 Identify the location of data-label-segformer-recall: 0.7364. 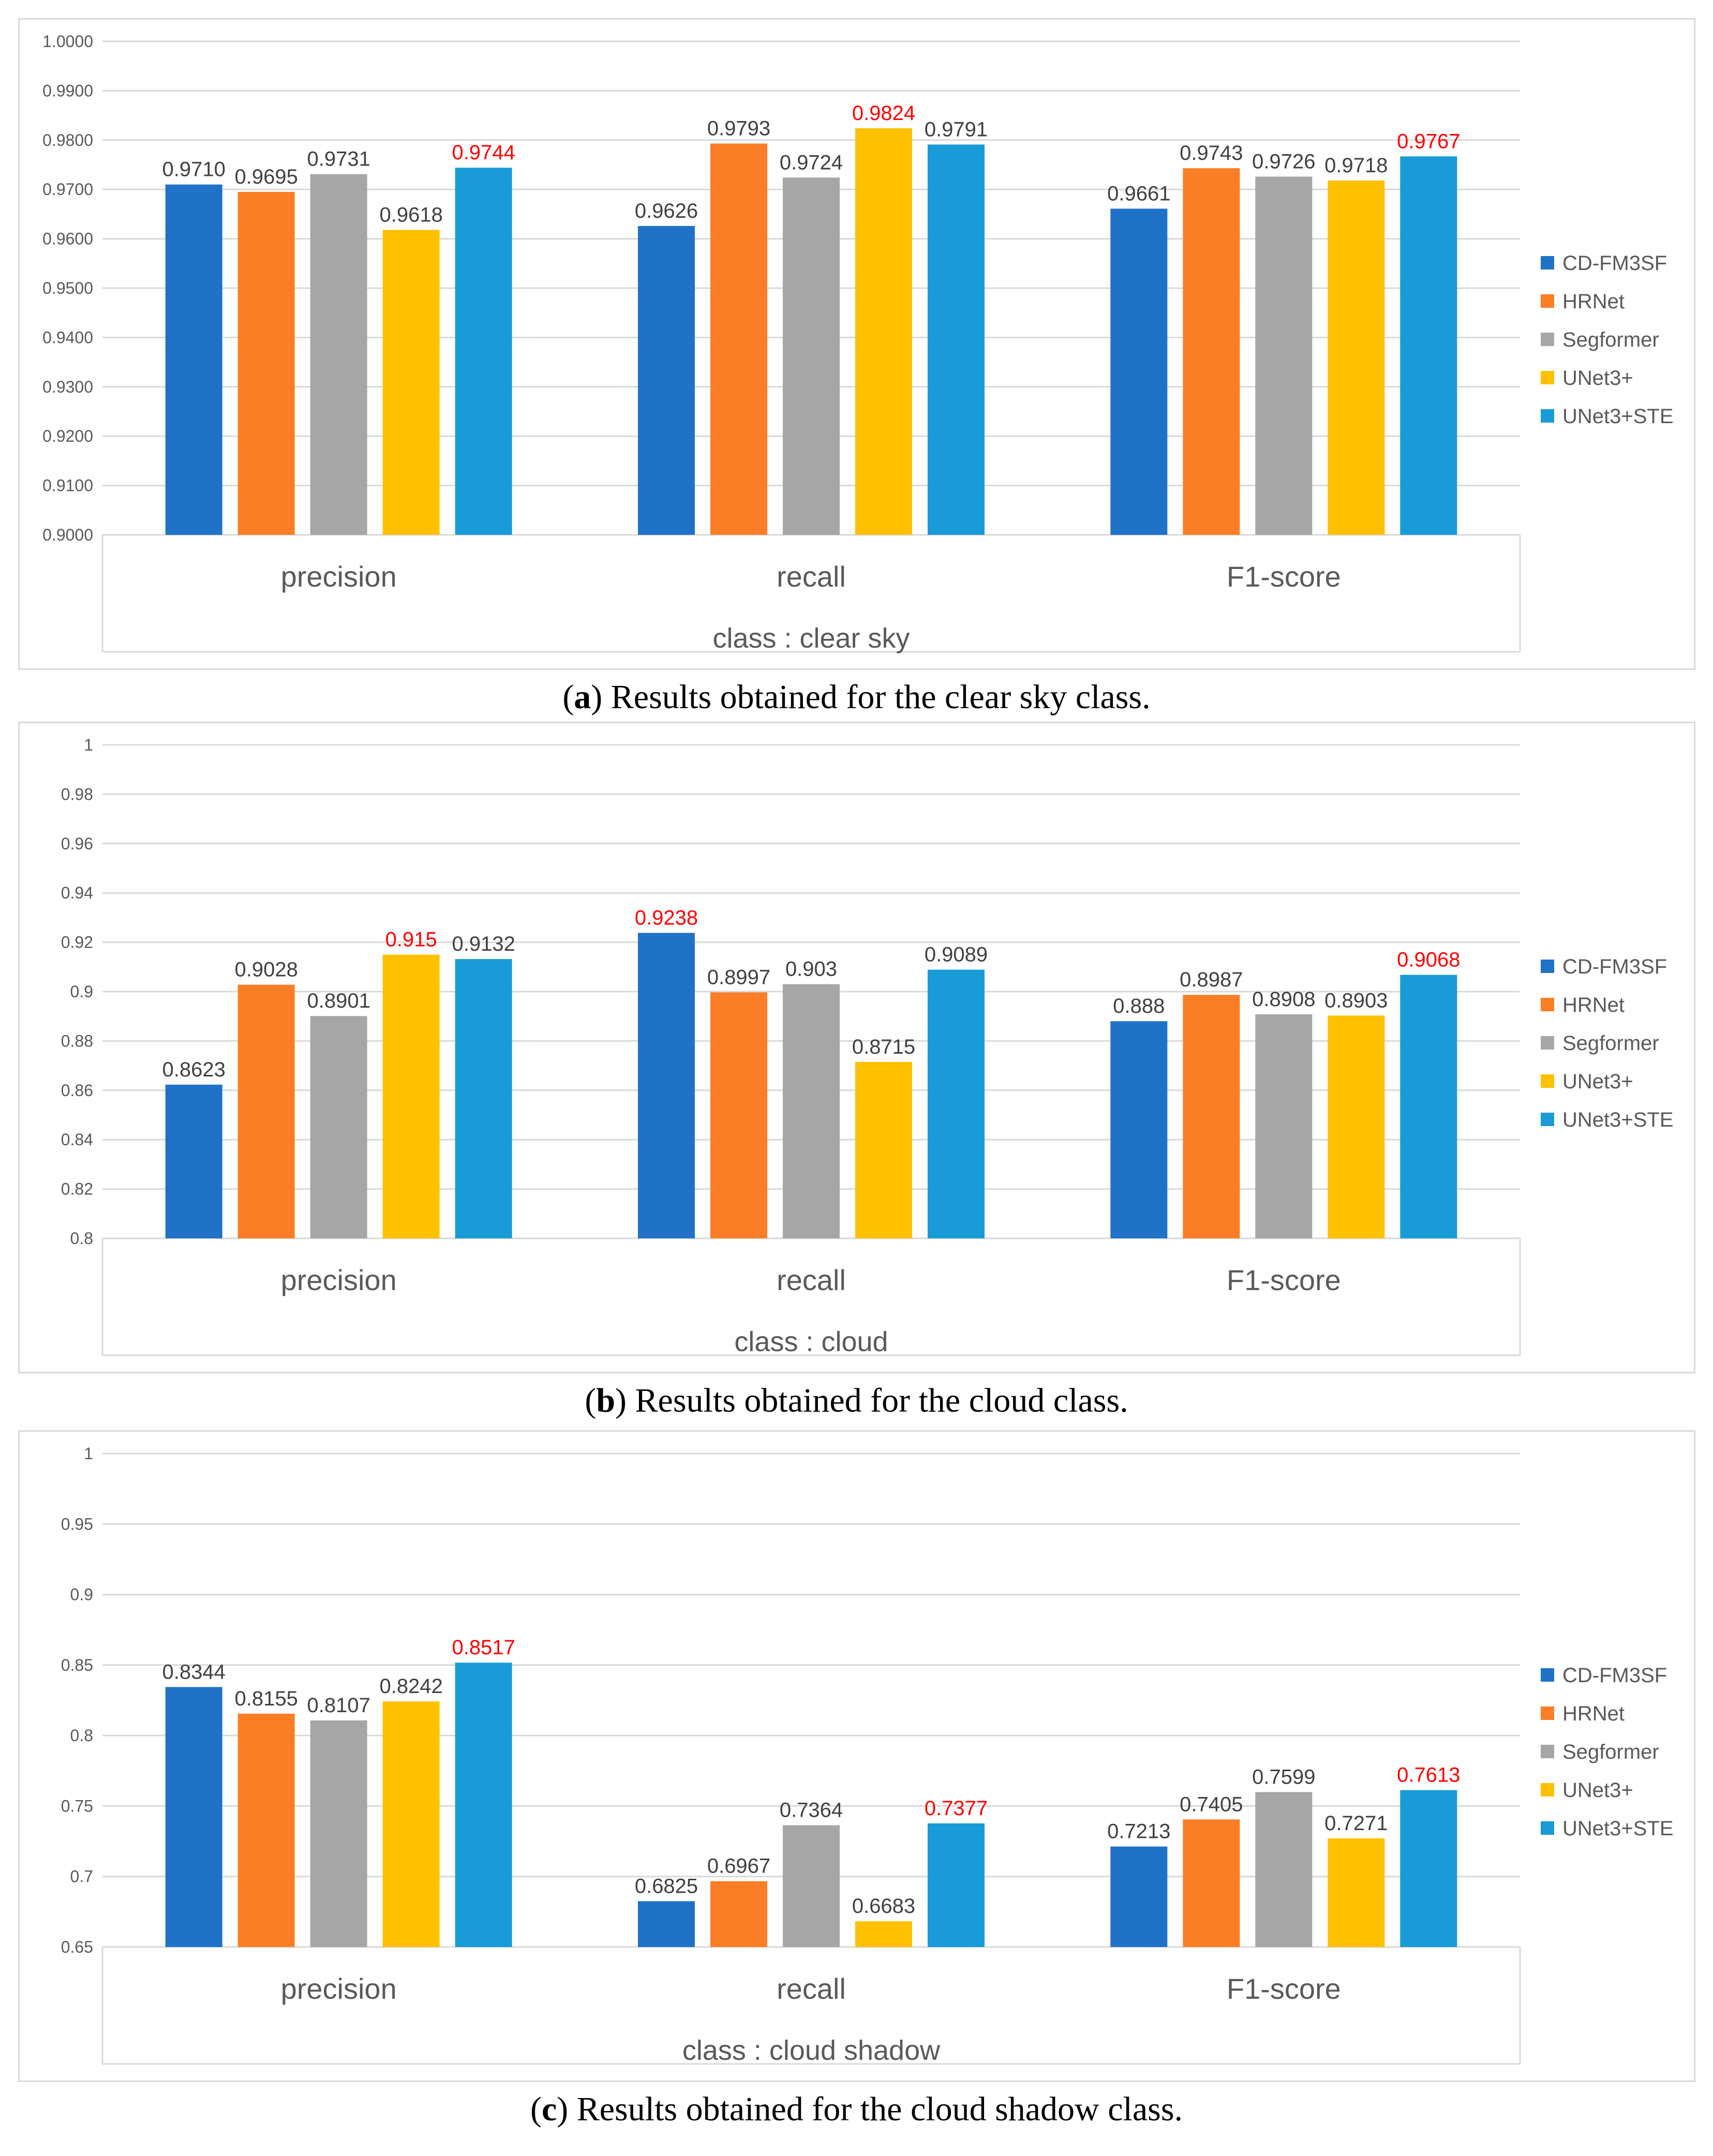
(812, 1810).